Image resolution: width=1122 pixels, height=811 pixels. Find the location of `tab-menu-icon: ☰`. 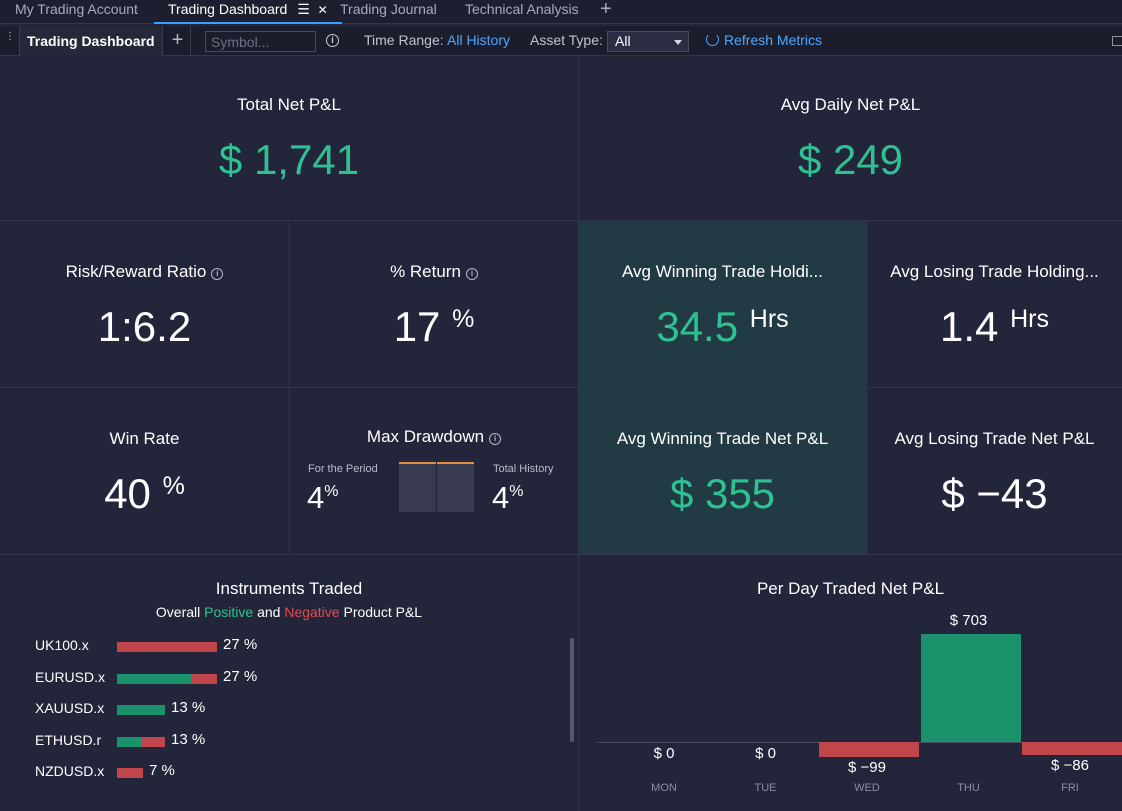

tab-menu-icon: ☰ is located at coordinates (303, 9).